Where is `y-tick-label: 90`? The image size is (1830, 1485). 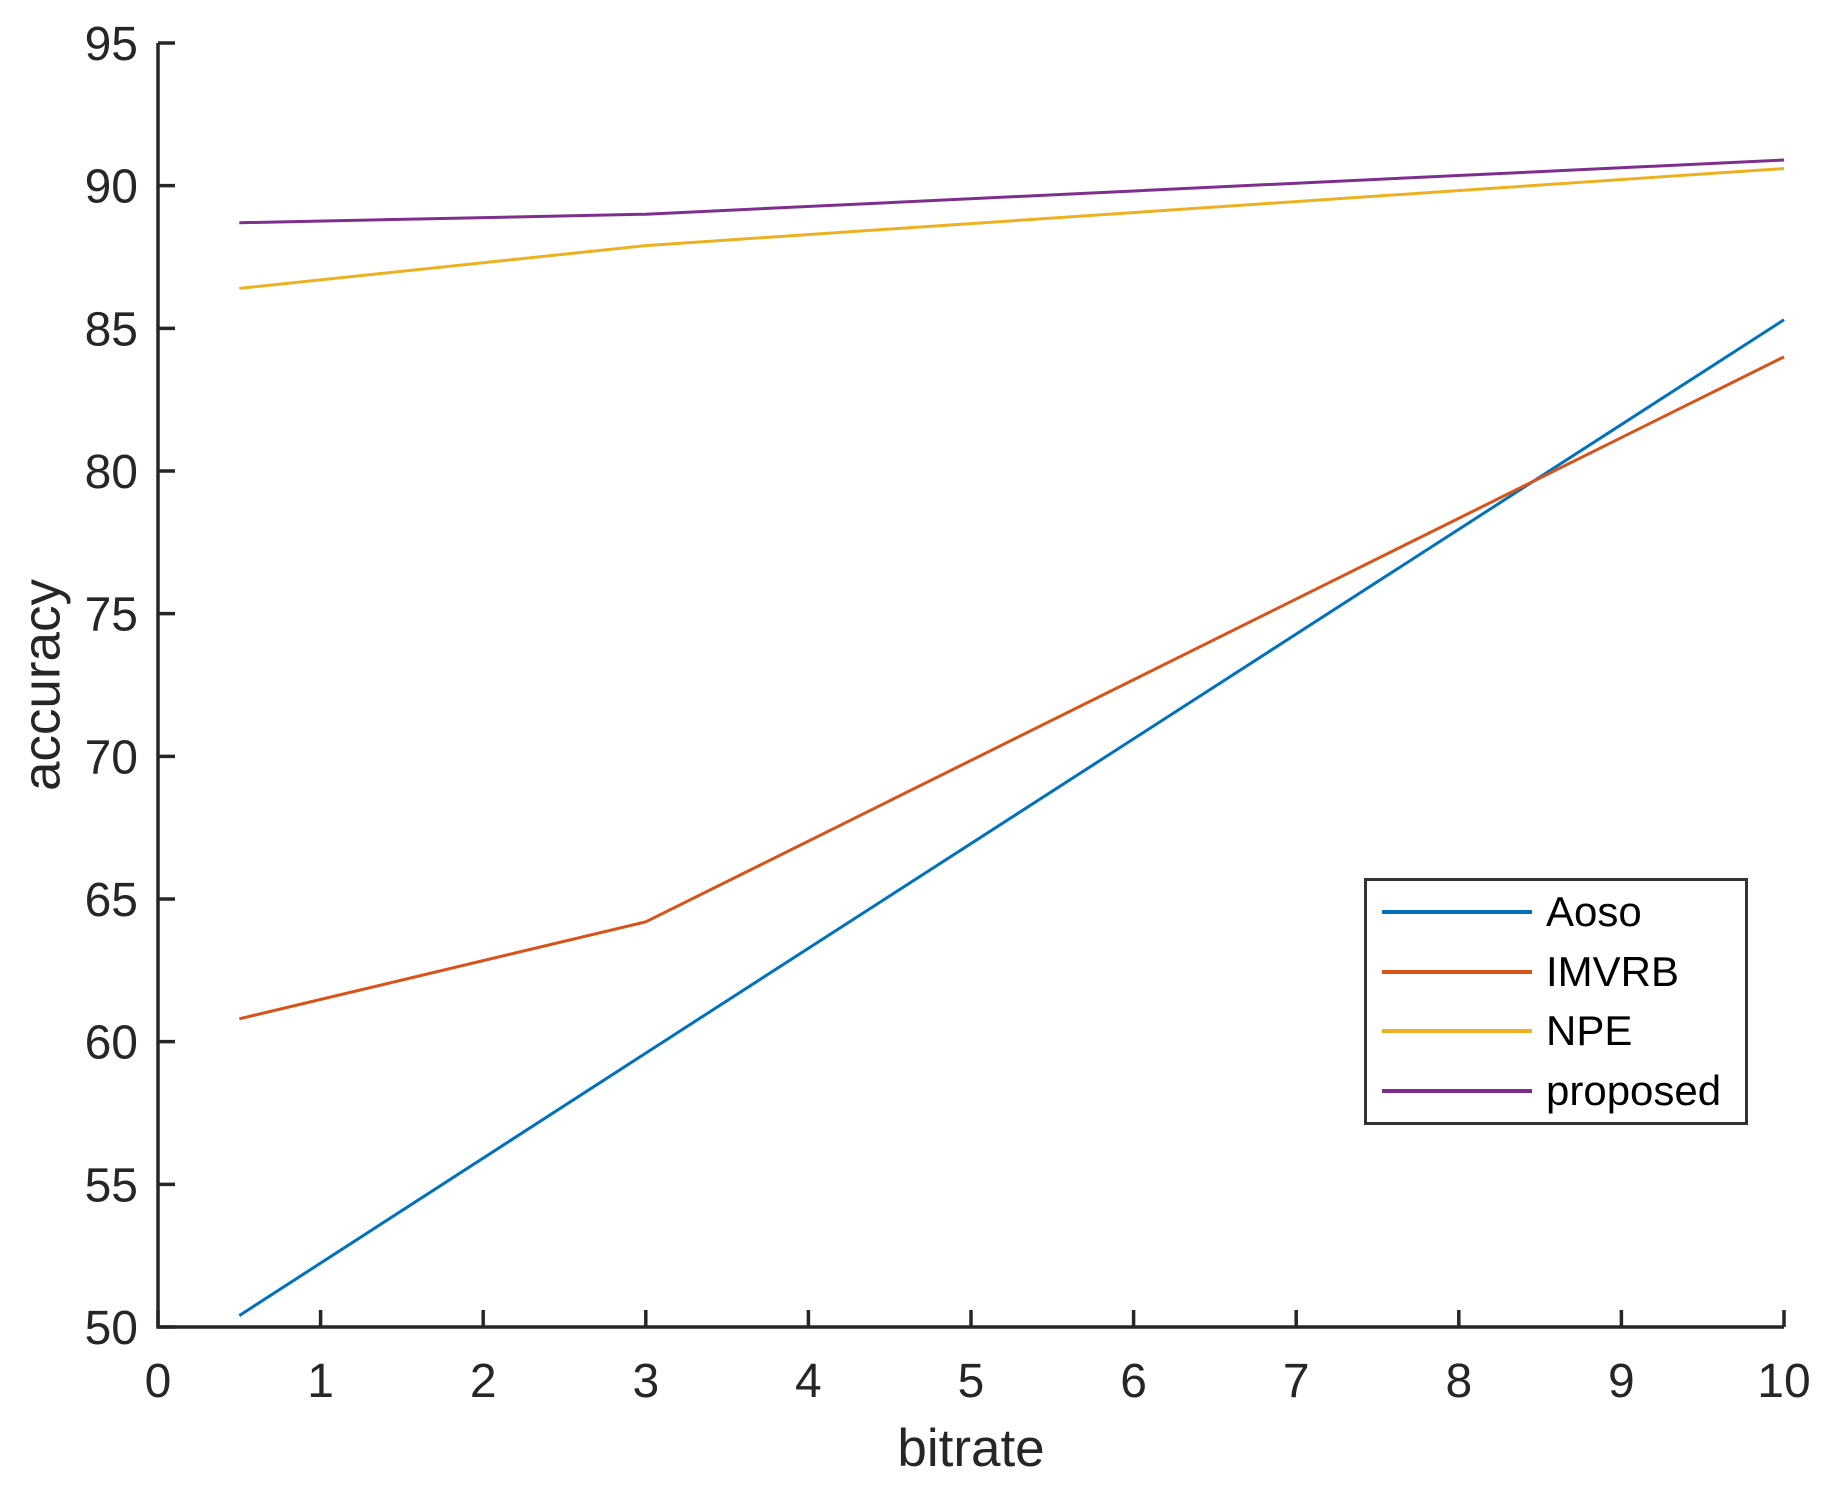 y-tick-label: 90 is located at coordinates (111, 187).